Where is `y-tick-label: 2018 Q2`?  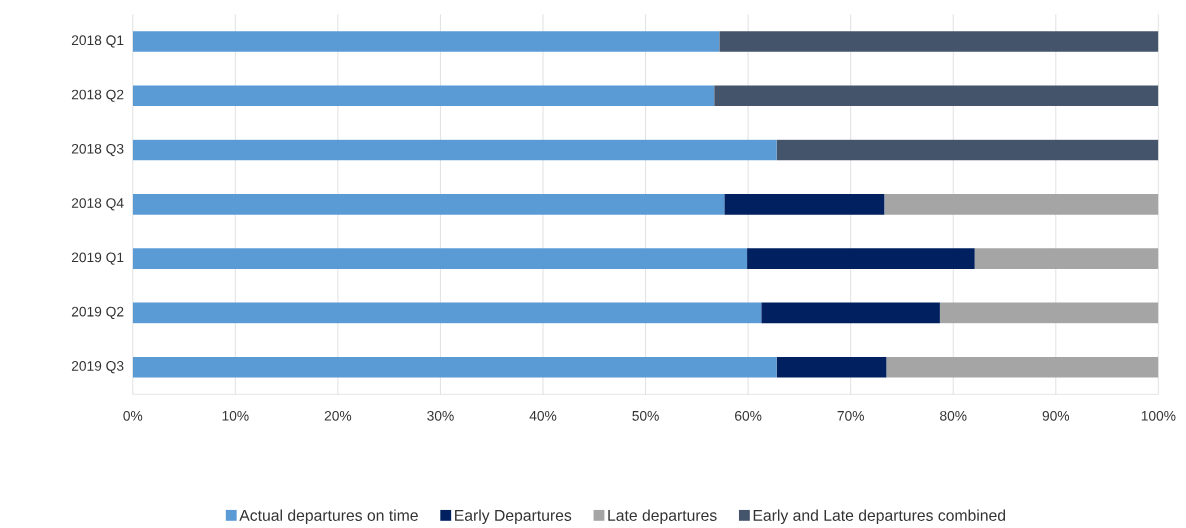 y-tick-label: 2018 Q2 is located at coordinates (97, 95).